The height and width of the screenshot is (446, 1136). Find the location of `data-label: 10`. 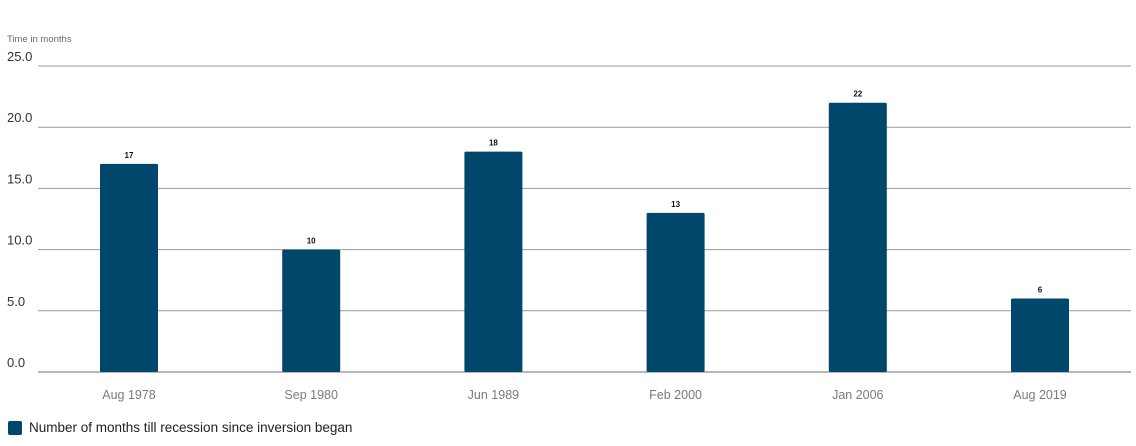

data-label: 10 is located at coordinates (311, 241).